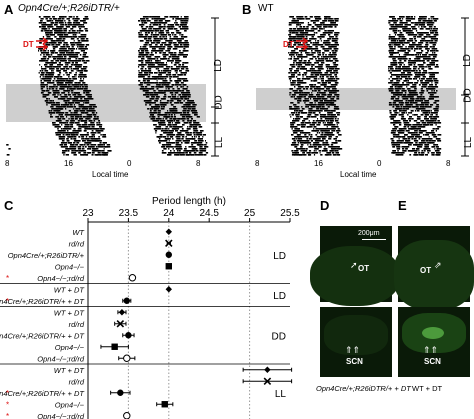  Describe the element at coordinates (9, 205) in the screenshot. I see `panel-c-letter: C` at that location.